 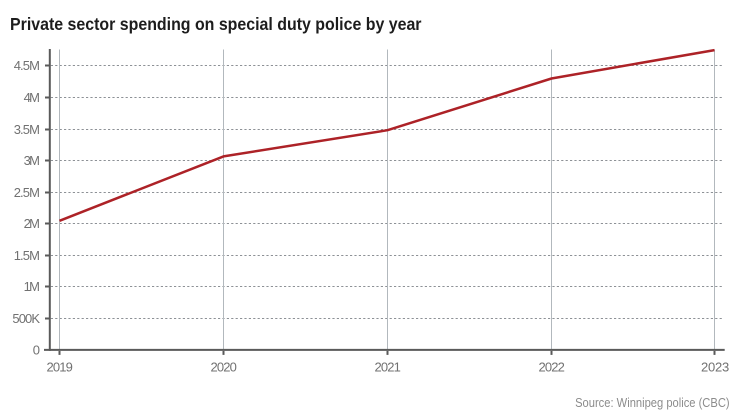 What do you see at coordinates (27, 65) in the screenshot?
I see `svg-text: 4.5M` at bounding box center [27, 65].